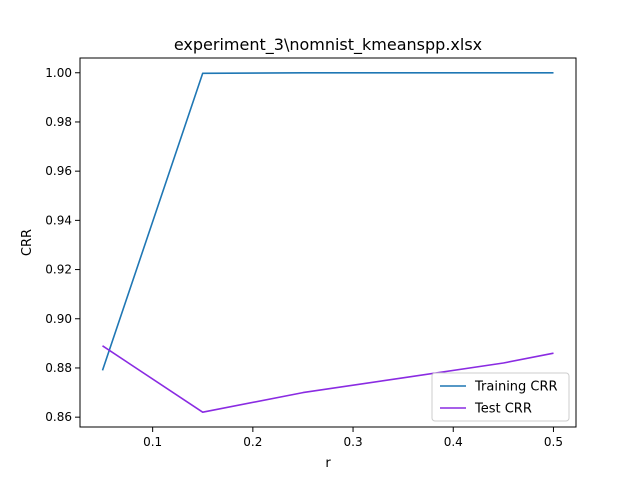  Describe the element at coordinates (58, 270) in the screenshot. I see `y-tick-label: 0.92` at that location.